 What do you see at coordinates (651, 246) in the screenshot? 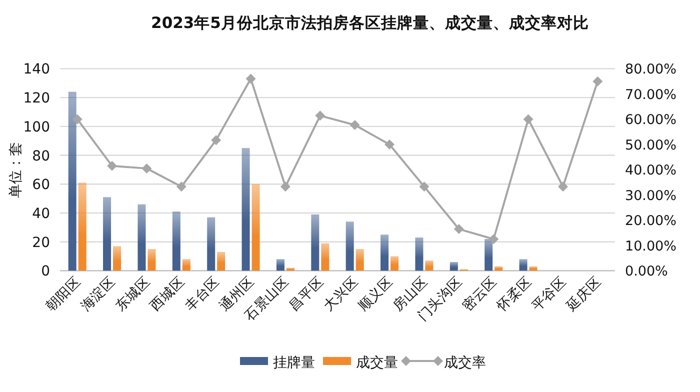
I see `y2-tick-label: 10.00%` at bounding box center [651, 246].